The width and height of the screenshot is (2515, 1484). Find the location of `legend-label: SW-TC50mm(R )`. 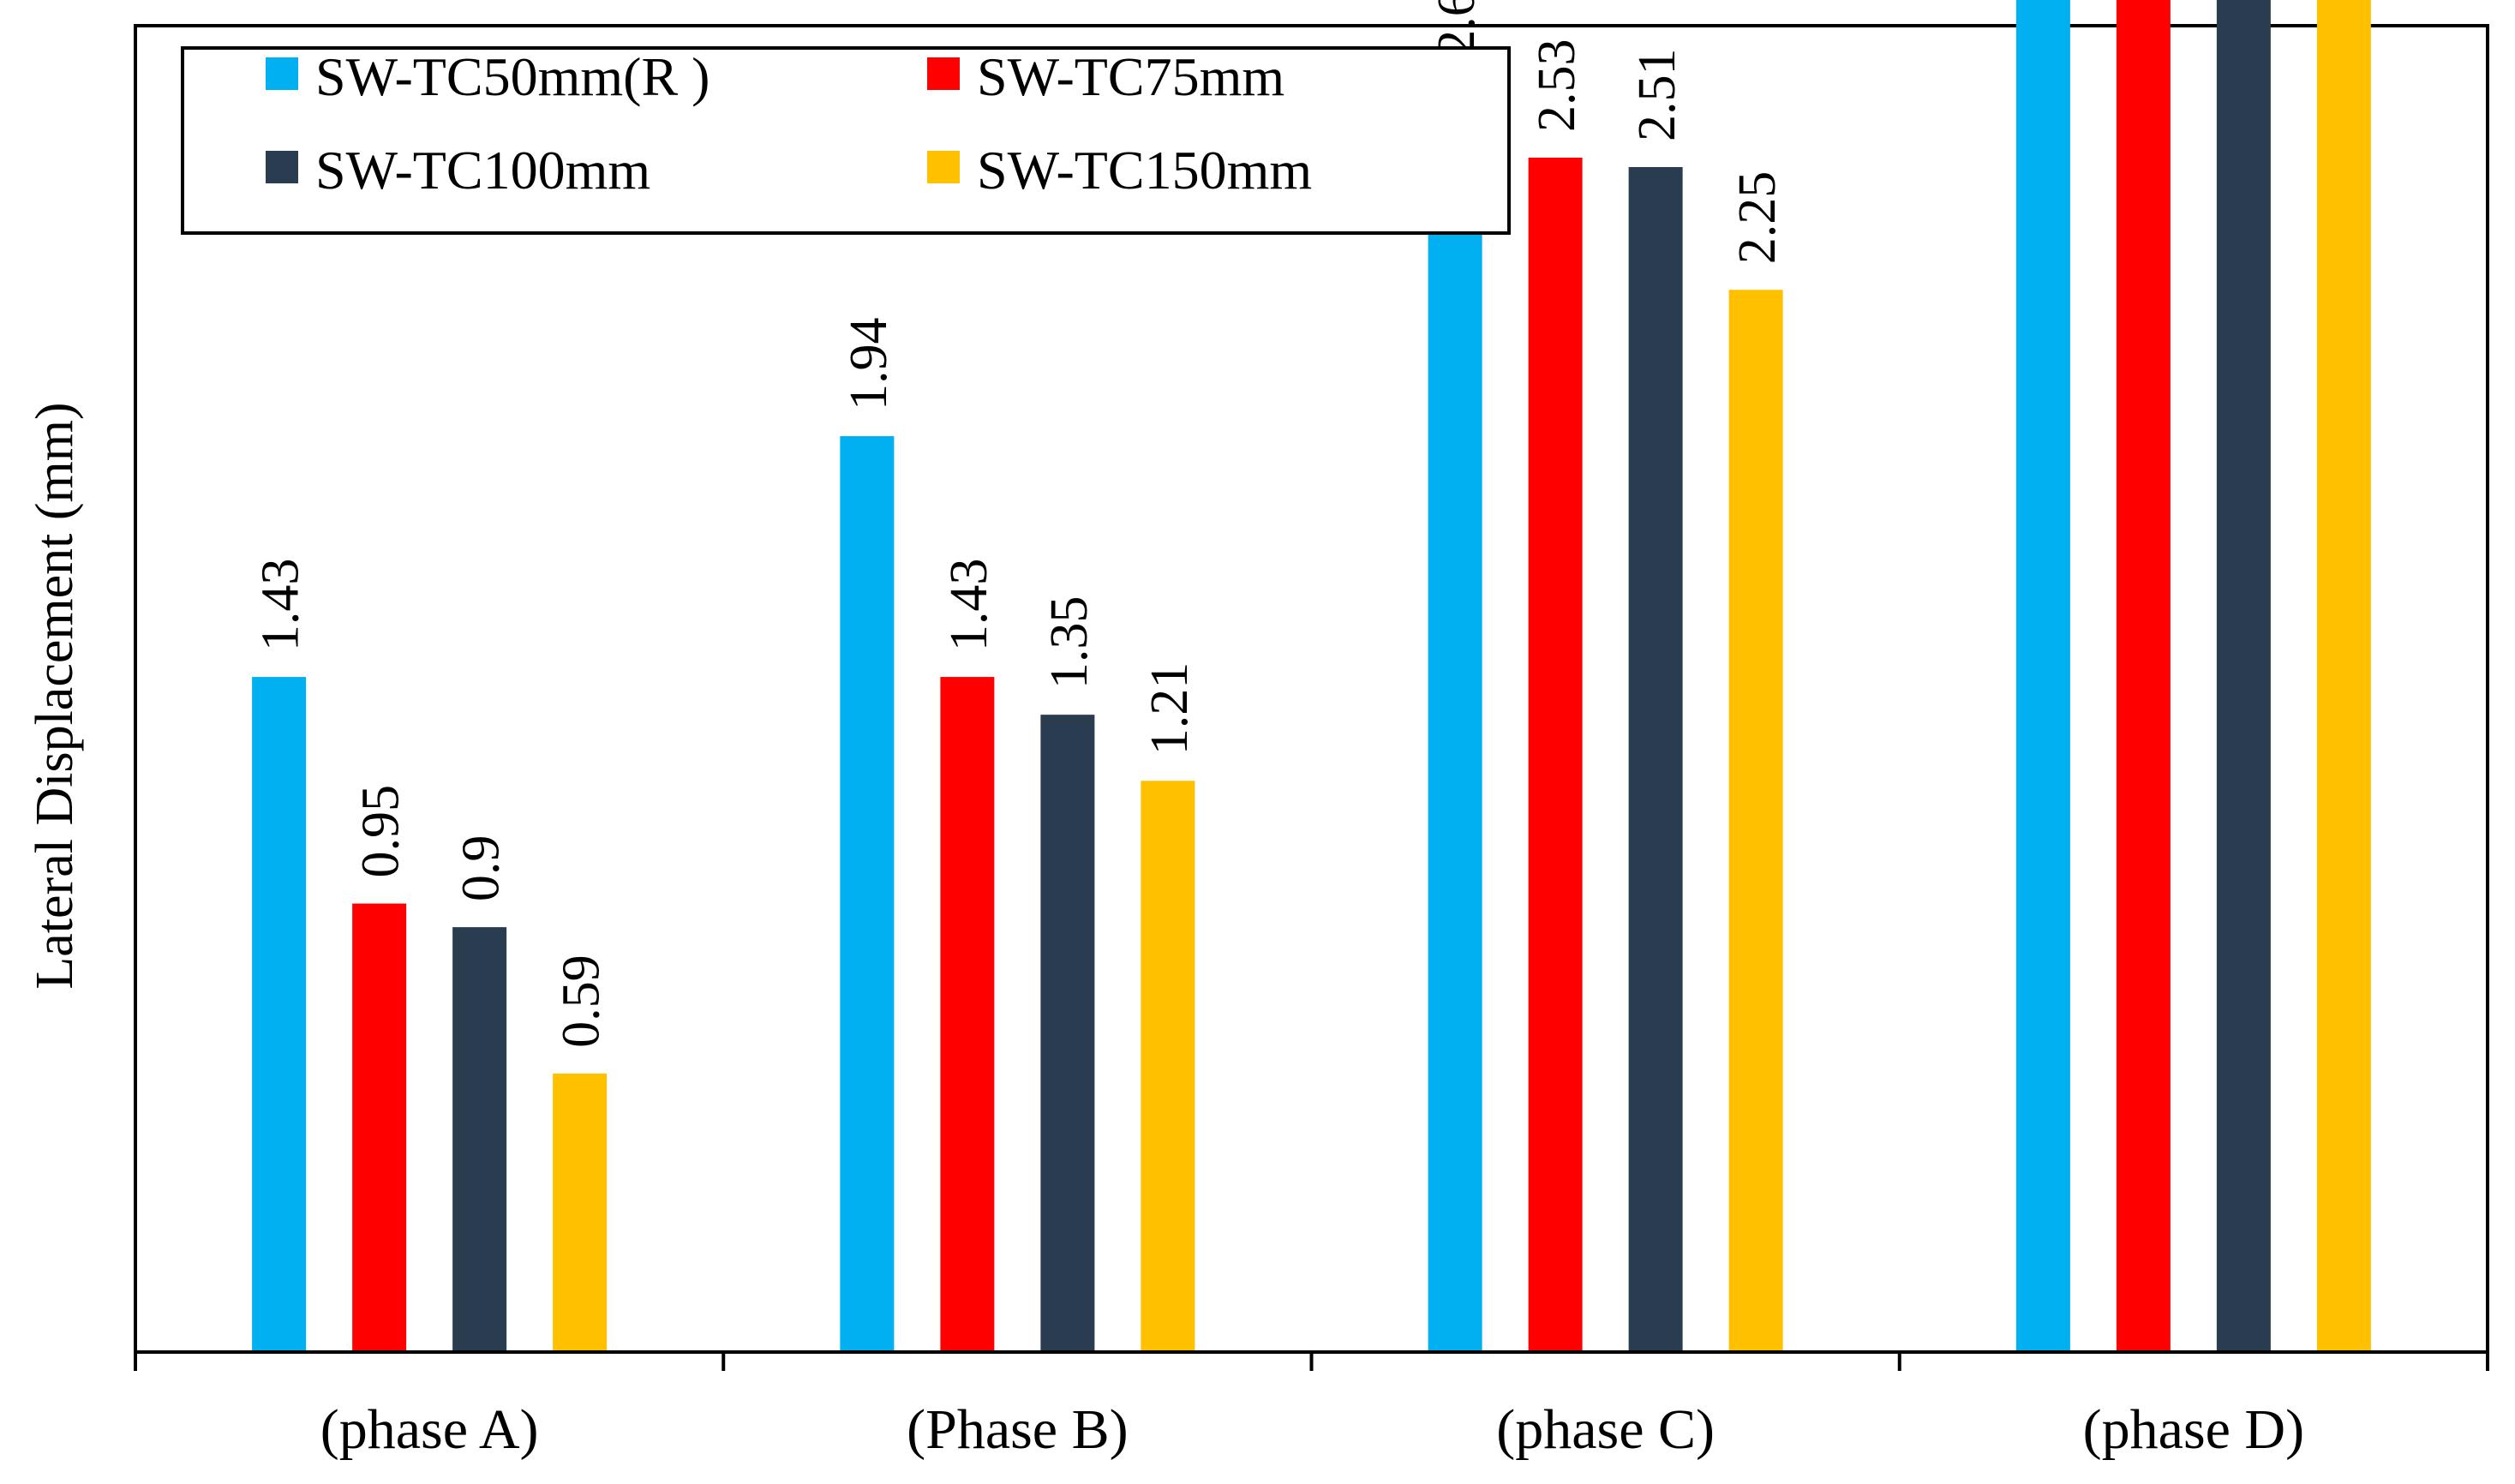

legend-label: SW-TC50mm(R ) is located at coordinates (512, 76).